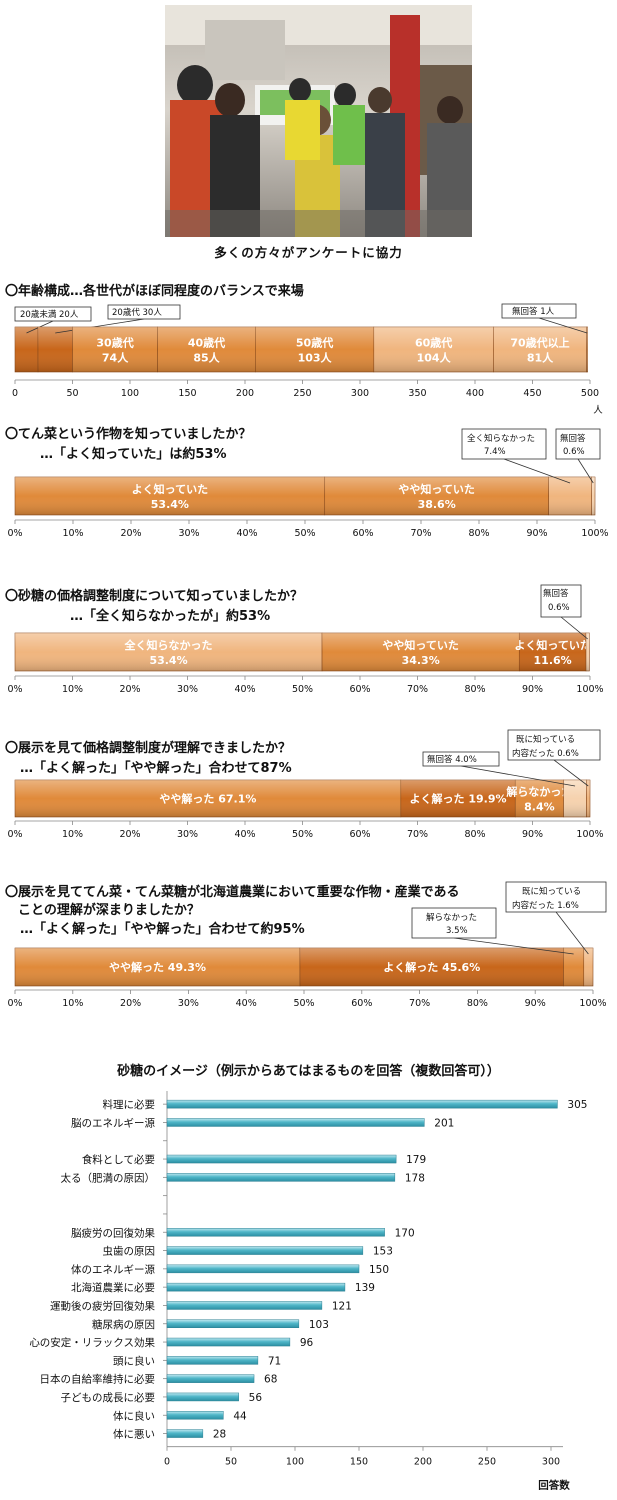 This screenshot has width=617, height=1500. Describe the element at coordinates (551, 891) in the screenshot. I see `callout-label: 既に知っている` at that location.